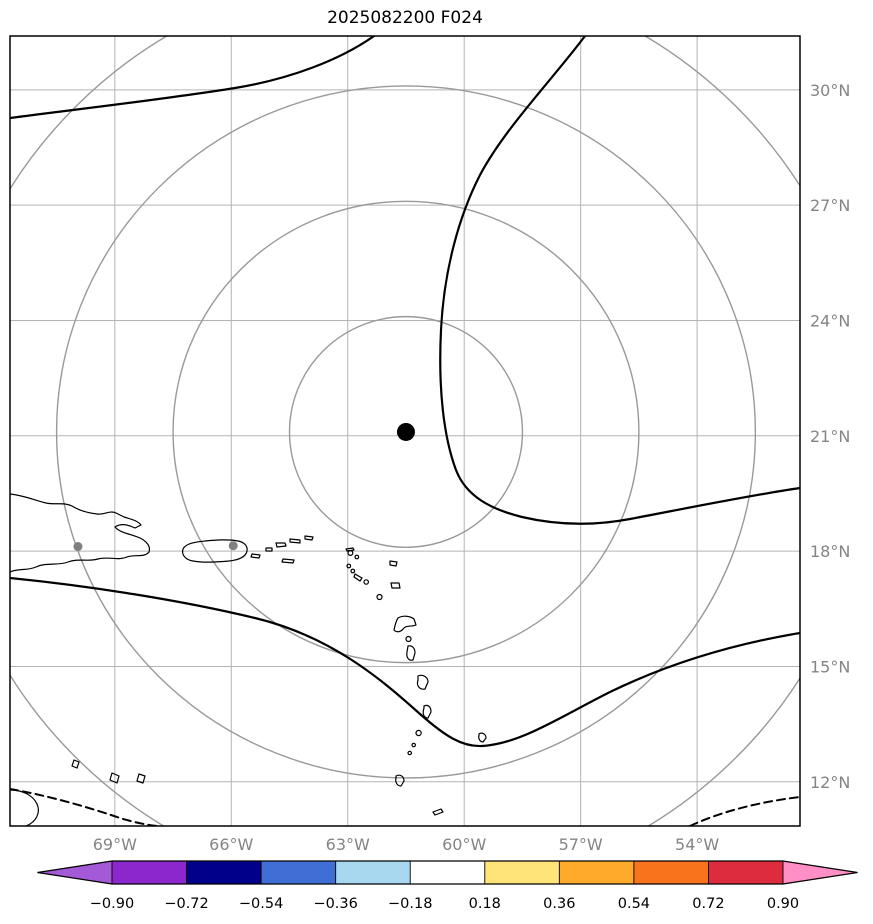 This screenshot has width=873, height=924. Describe the element at coordinates (820, 872) in the screenshot. I see `colorbar-arrow-right` at that location.